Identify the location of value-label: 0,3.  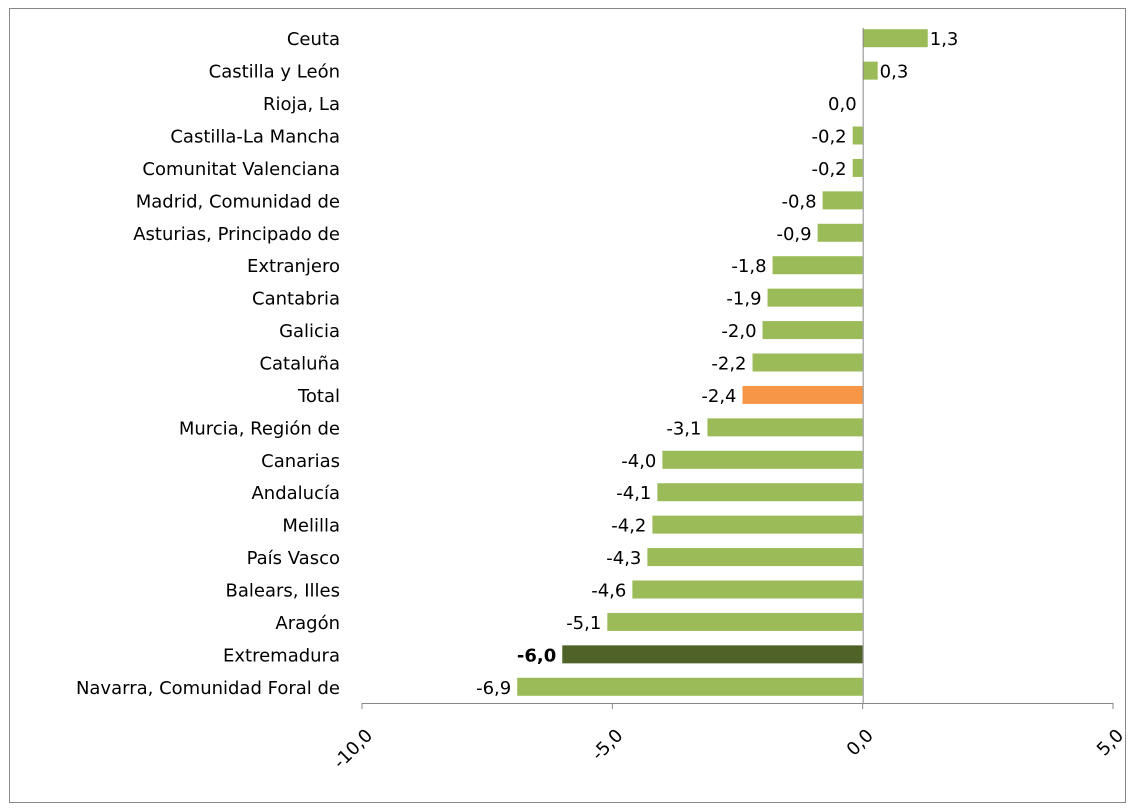
(894, 72).